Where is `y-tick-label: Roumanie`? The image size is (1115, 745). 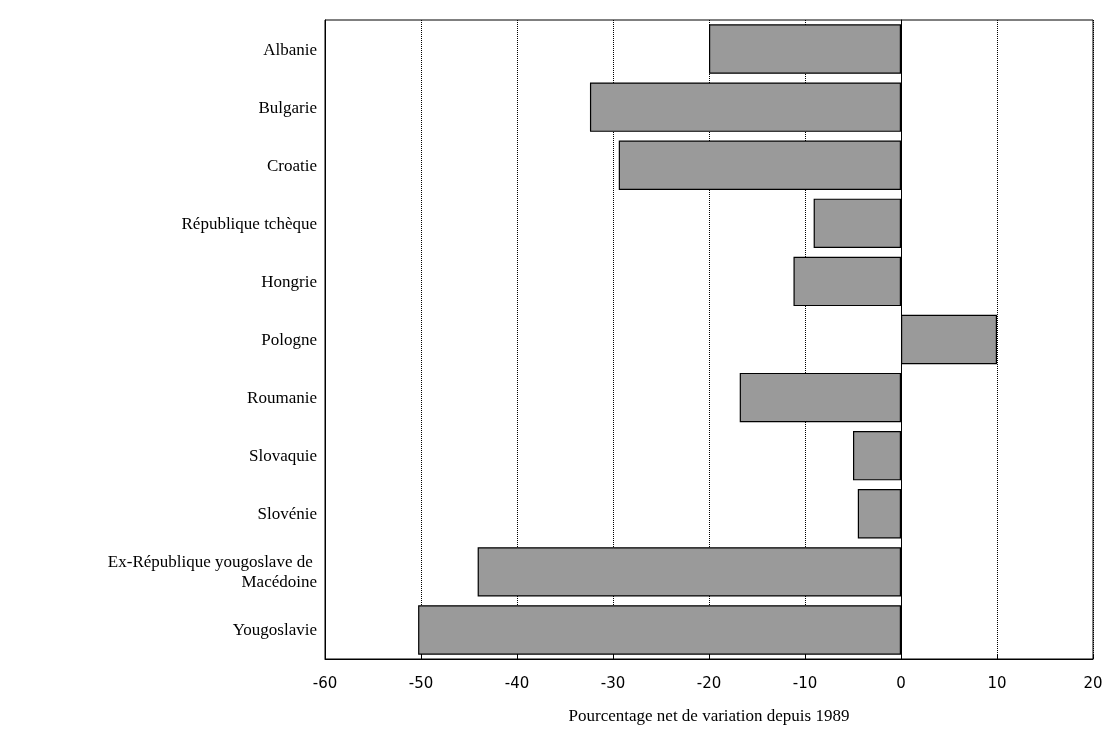
y-tick-label: Roumanie is located at coordinates (282, 398).